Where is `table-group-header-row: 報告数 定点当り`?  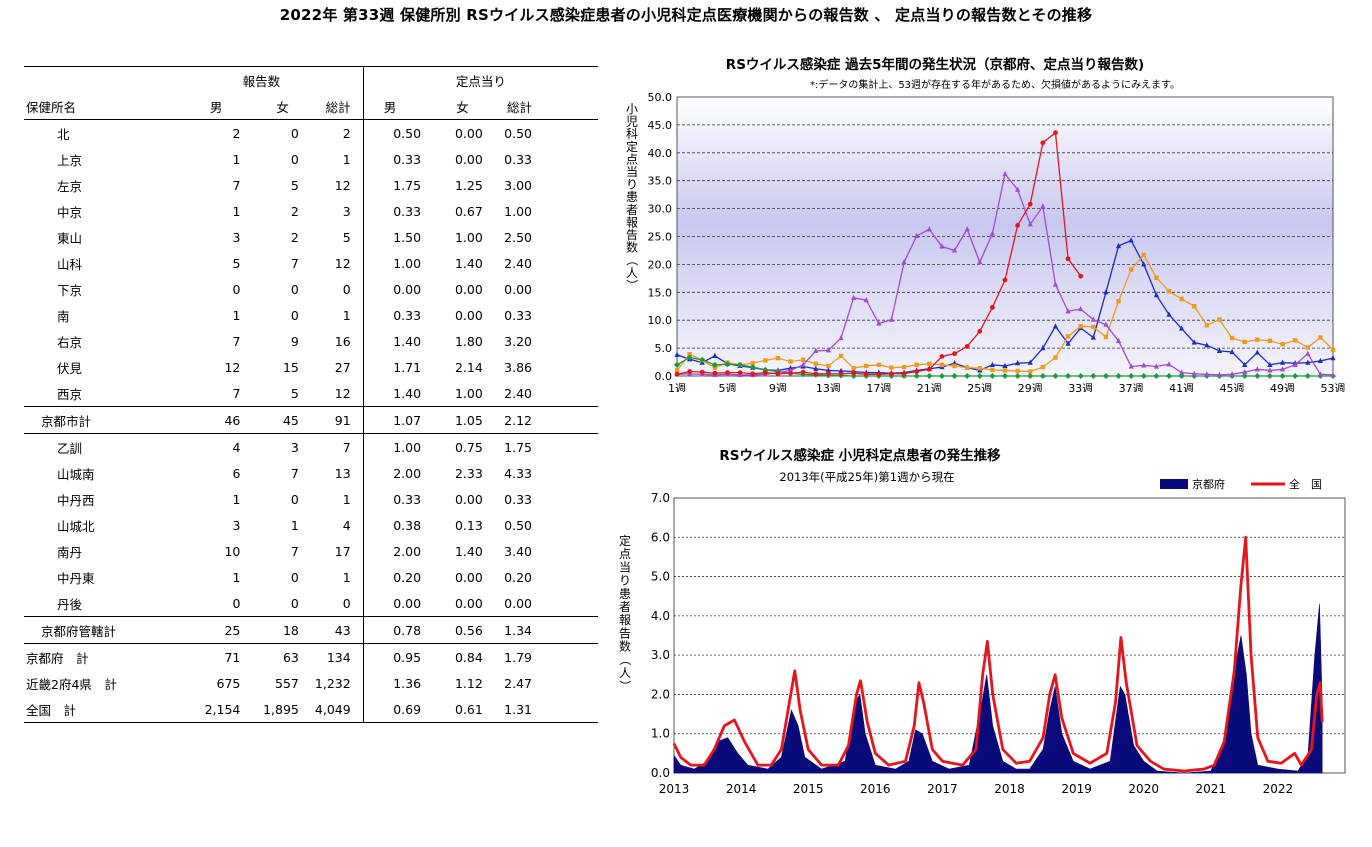
table-group-header-row: 報告数 定点当り is located at coordinates (311, 79).